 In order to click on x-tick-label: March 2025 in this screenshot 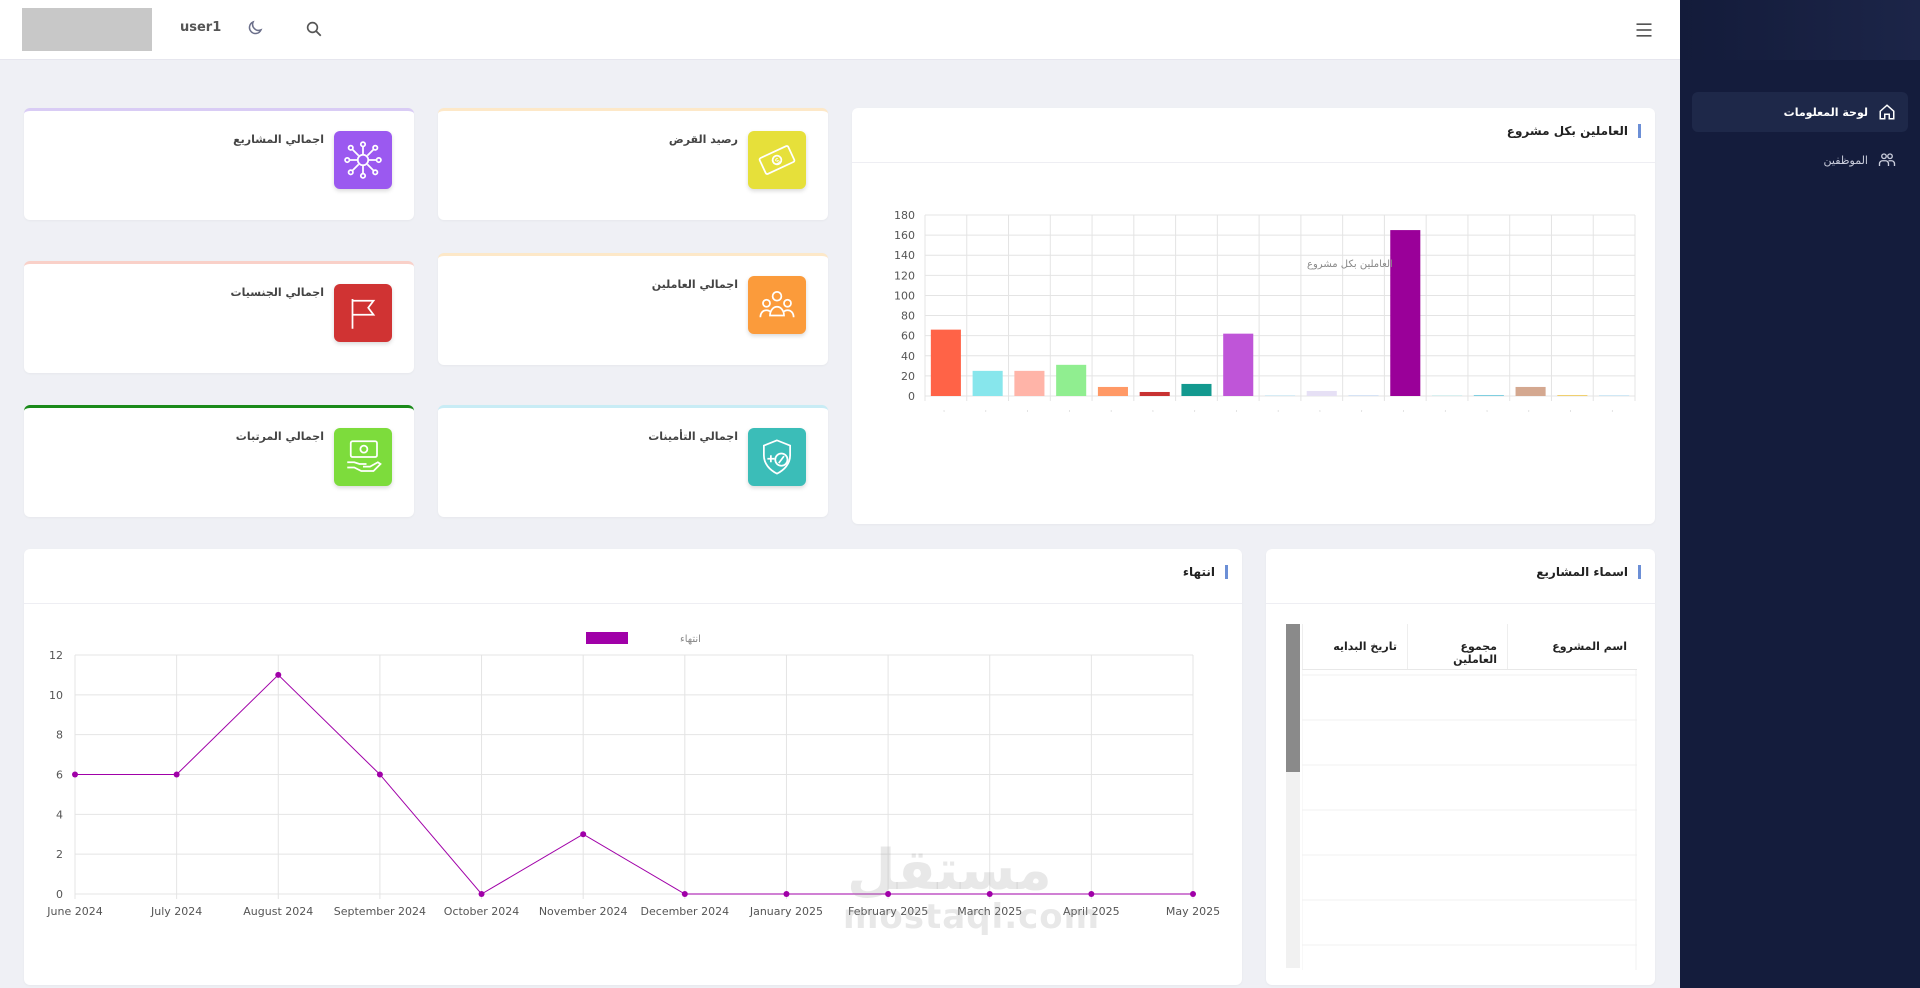, I will do `click(989, 911)`.